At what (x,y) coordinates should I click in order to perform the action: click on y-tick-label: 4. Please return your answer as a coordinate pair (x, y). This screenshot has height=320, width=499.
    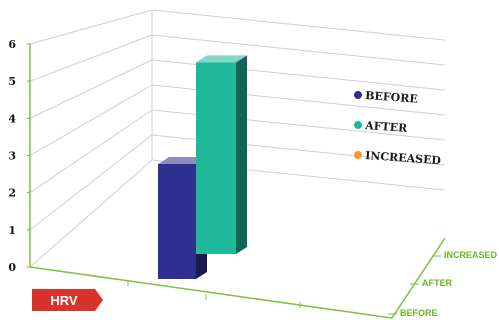
    Looking at the image, I should click on (12, 118).